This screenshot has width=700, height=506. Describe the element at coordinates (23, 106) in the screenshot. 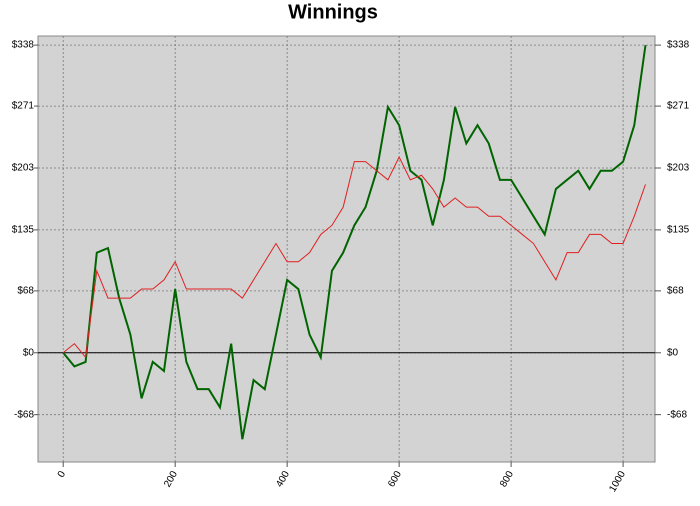

I see `y-tick-label: $271` at that location.